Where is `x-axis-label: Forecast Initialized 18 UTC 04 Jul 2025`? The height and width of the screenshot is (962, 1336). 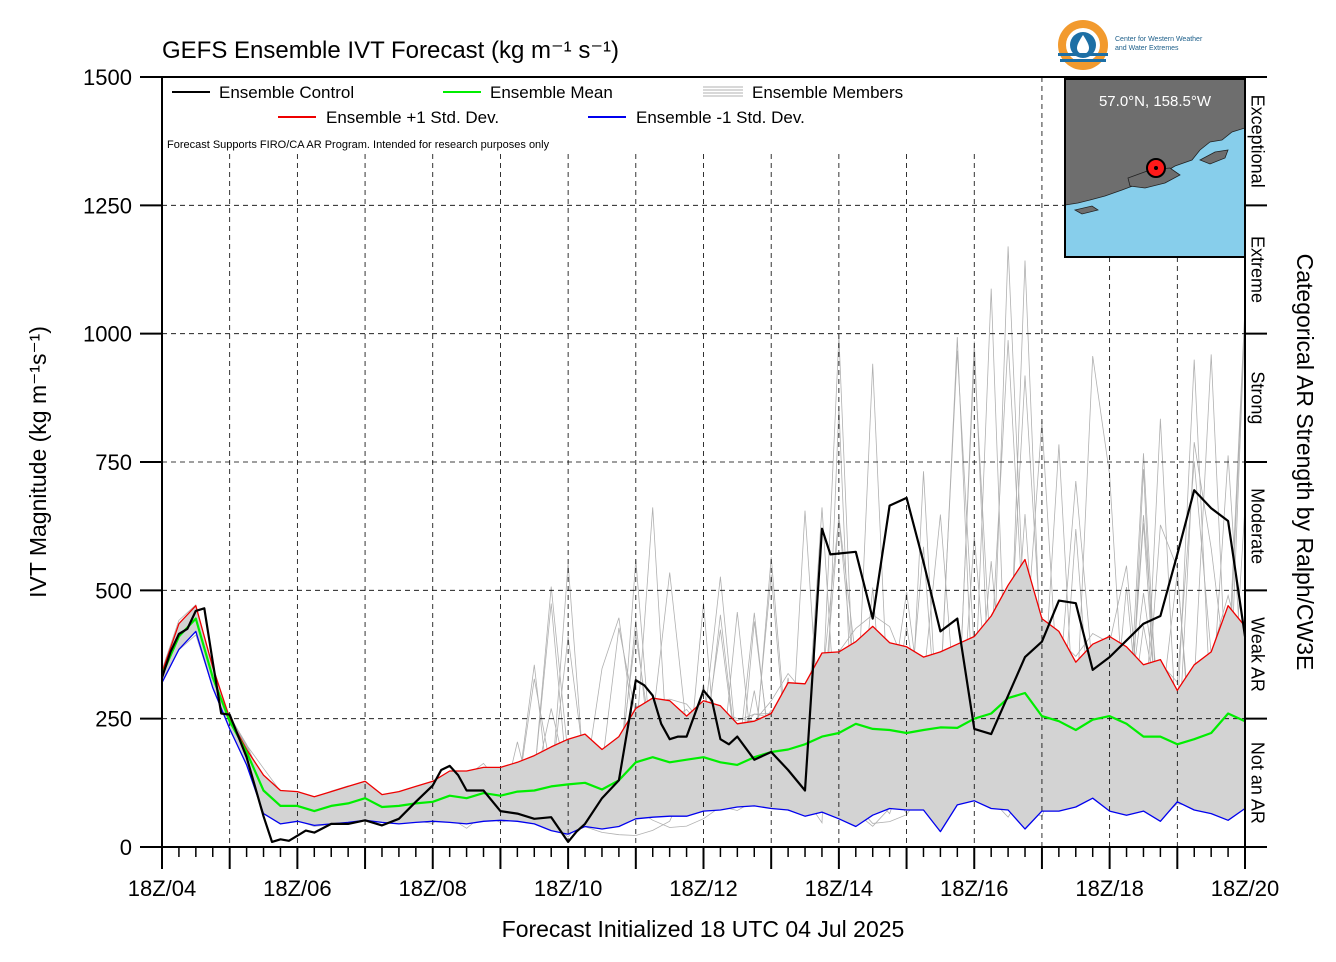 x-axis-label: Forecast Initialized 18 UTC 04 Jul 2025 is located at coordinates (703, 929).